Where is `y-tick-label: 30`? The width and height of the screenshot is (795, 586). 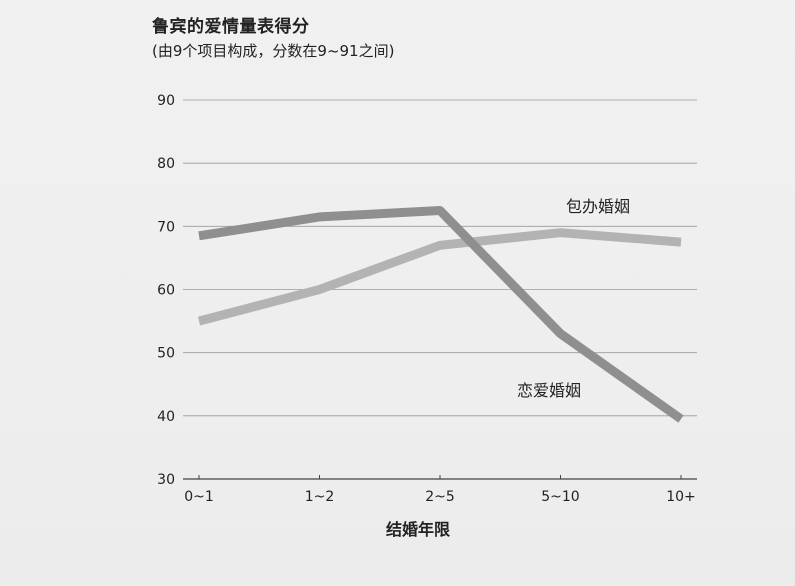
y-tick-label: 30 is located at coordinates (166, 480).